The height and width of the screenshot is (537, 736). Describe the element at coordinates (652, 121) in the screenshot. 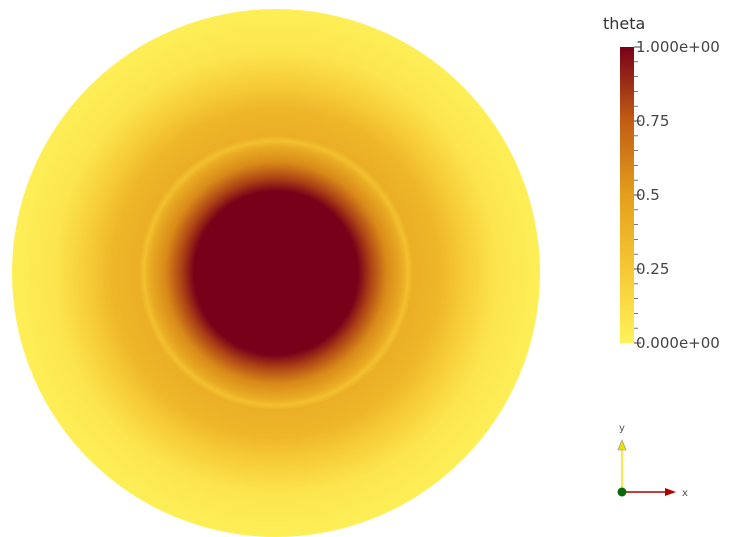

I see `colorbar-tick-label: 0.75` at that location.